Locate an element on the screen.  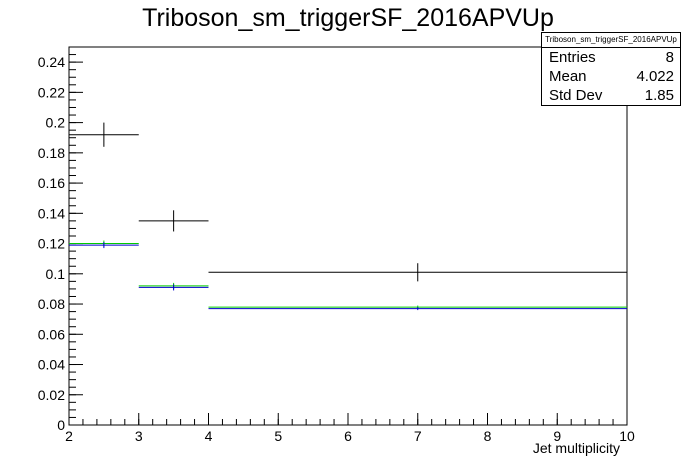
x-axis-label: Jet multiplicity is located at coordinates (576, 448).